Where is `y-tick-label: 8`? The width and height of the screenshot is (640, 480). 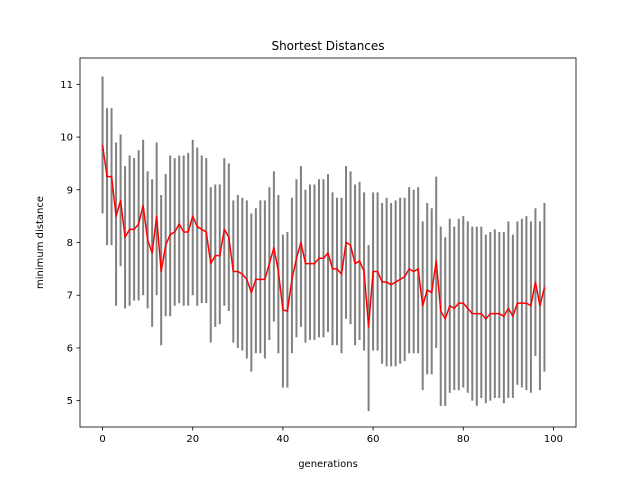 y-tick-label: 8 is located at coordinates (70, 243).